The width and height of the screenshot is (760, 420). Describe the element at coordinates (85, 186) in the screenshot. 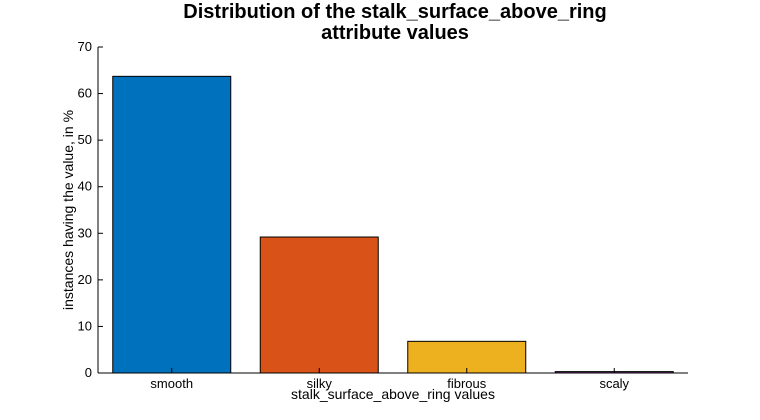

I see `y-tick-label: 40` at that location.